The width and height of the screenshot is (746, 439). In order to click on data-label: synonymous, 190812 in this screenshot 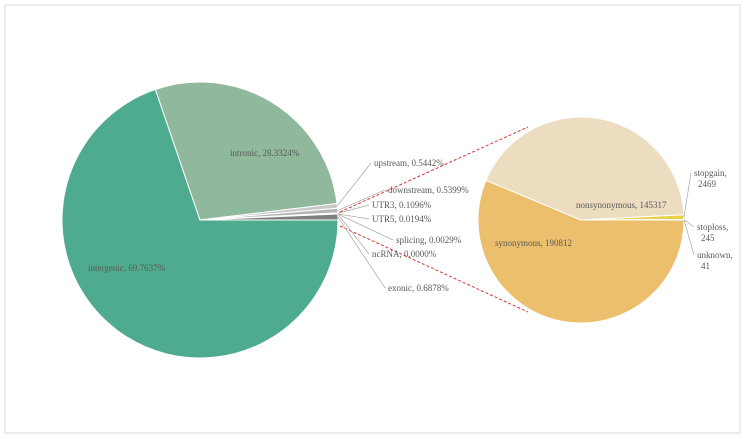, I will do `click(533, 243)`.